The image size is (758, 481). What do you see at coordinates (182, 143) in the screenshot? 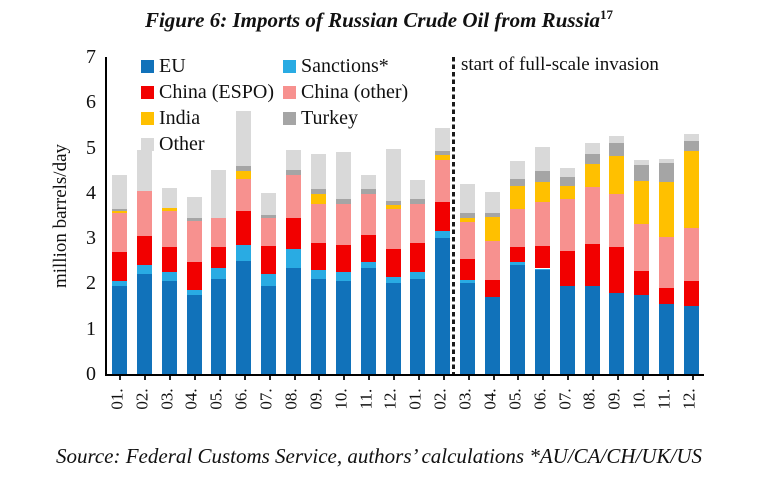
I see `legend-label: Other` at bounding box center [182, 143].